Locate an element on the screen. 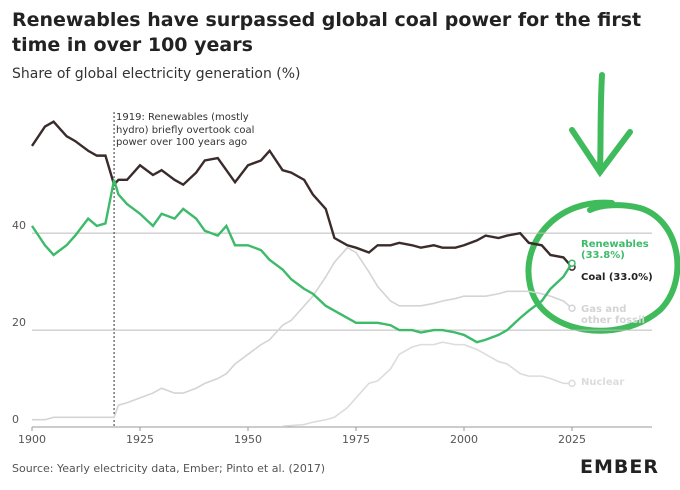 Image resolution: width=680 pixels, height=490 pixels. hand-arrow-head is located at coordinates (601, 152).